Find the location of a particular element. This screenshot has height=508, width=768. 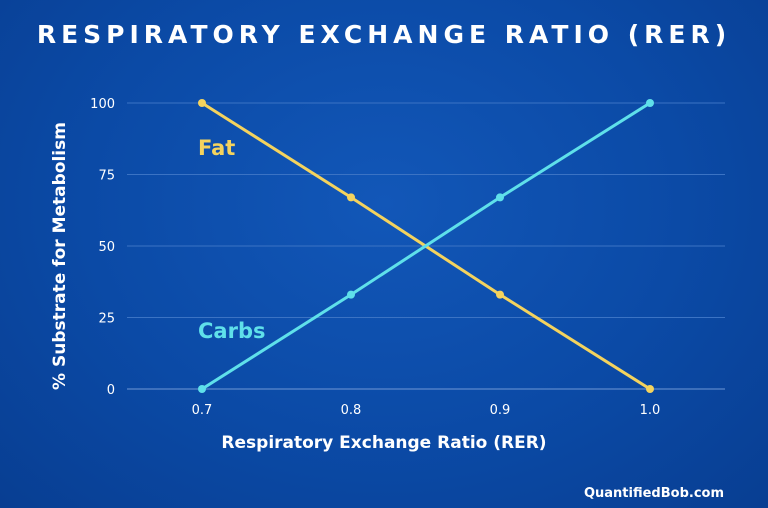

y-tick-label: 100 is located at coordinates (102, 104).